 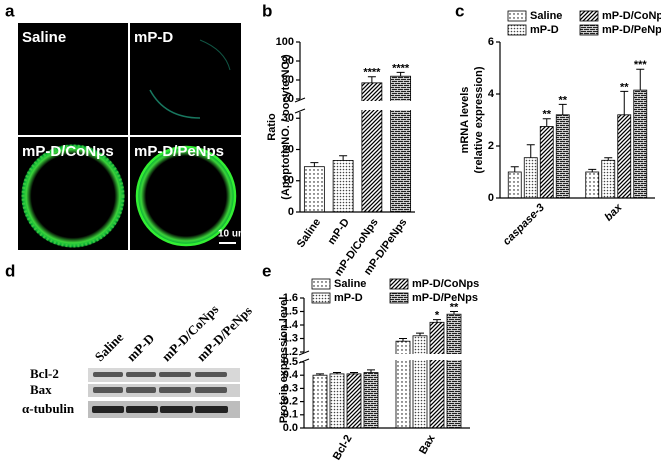 I want to click on x-tick-label: caspase-3, so click(x=524, y=225).